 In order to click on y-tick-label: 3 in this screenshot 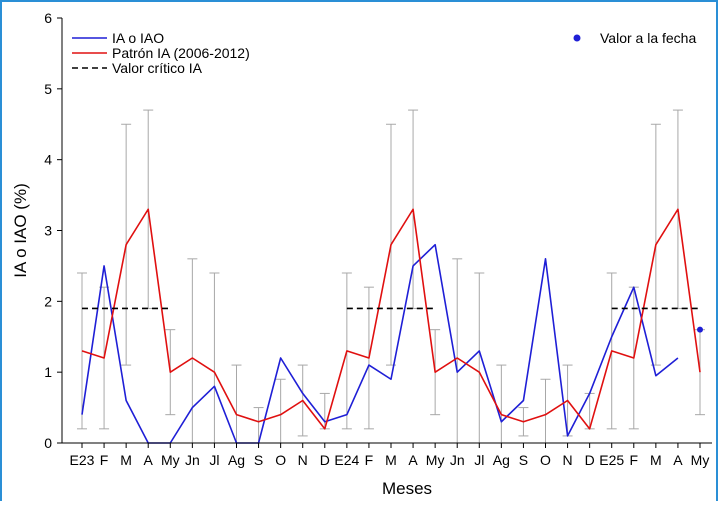, I will do `click(48, 231)`.